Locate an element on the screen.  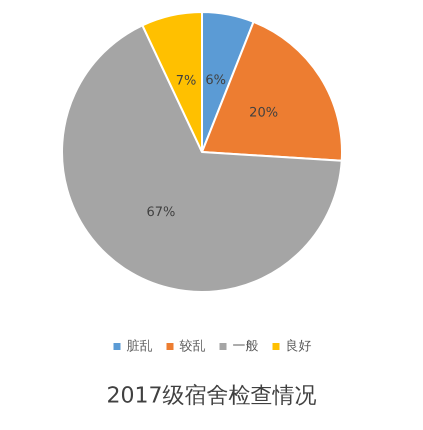
data-label: 6% is located at coordinates (215, 80).